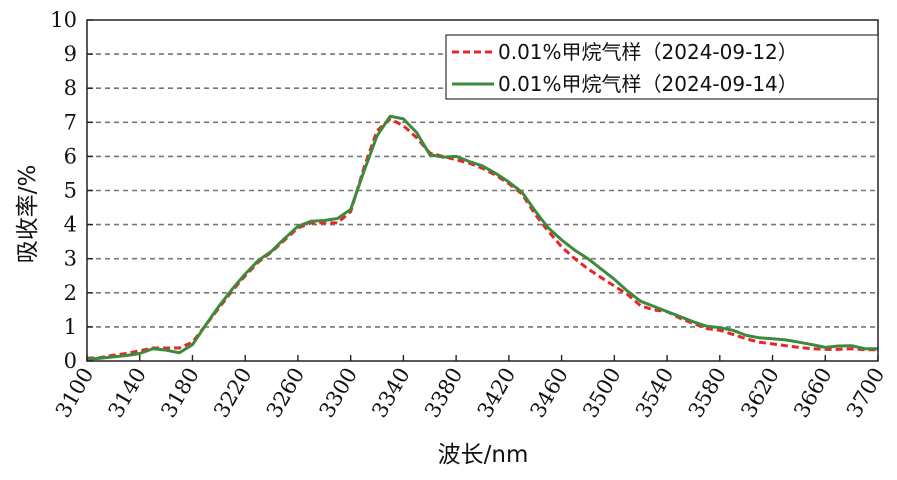 This screenshot has height=480, width=897. Describe the element at coordinates (70, 88) in the screenshot. I see `y-tick-label-8: 8` at that location.